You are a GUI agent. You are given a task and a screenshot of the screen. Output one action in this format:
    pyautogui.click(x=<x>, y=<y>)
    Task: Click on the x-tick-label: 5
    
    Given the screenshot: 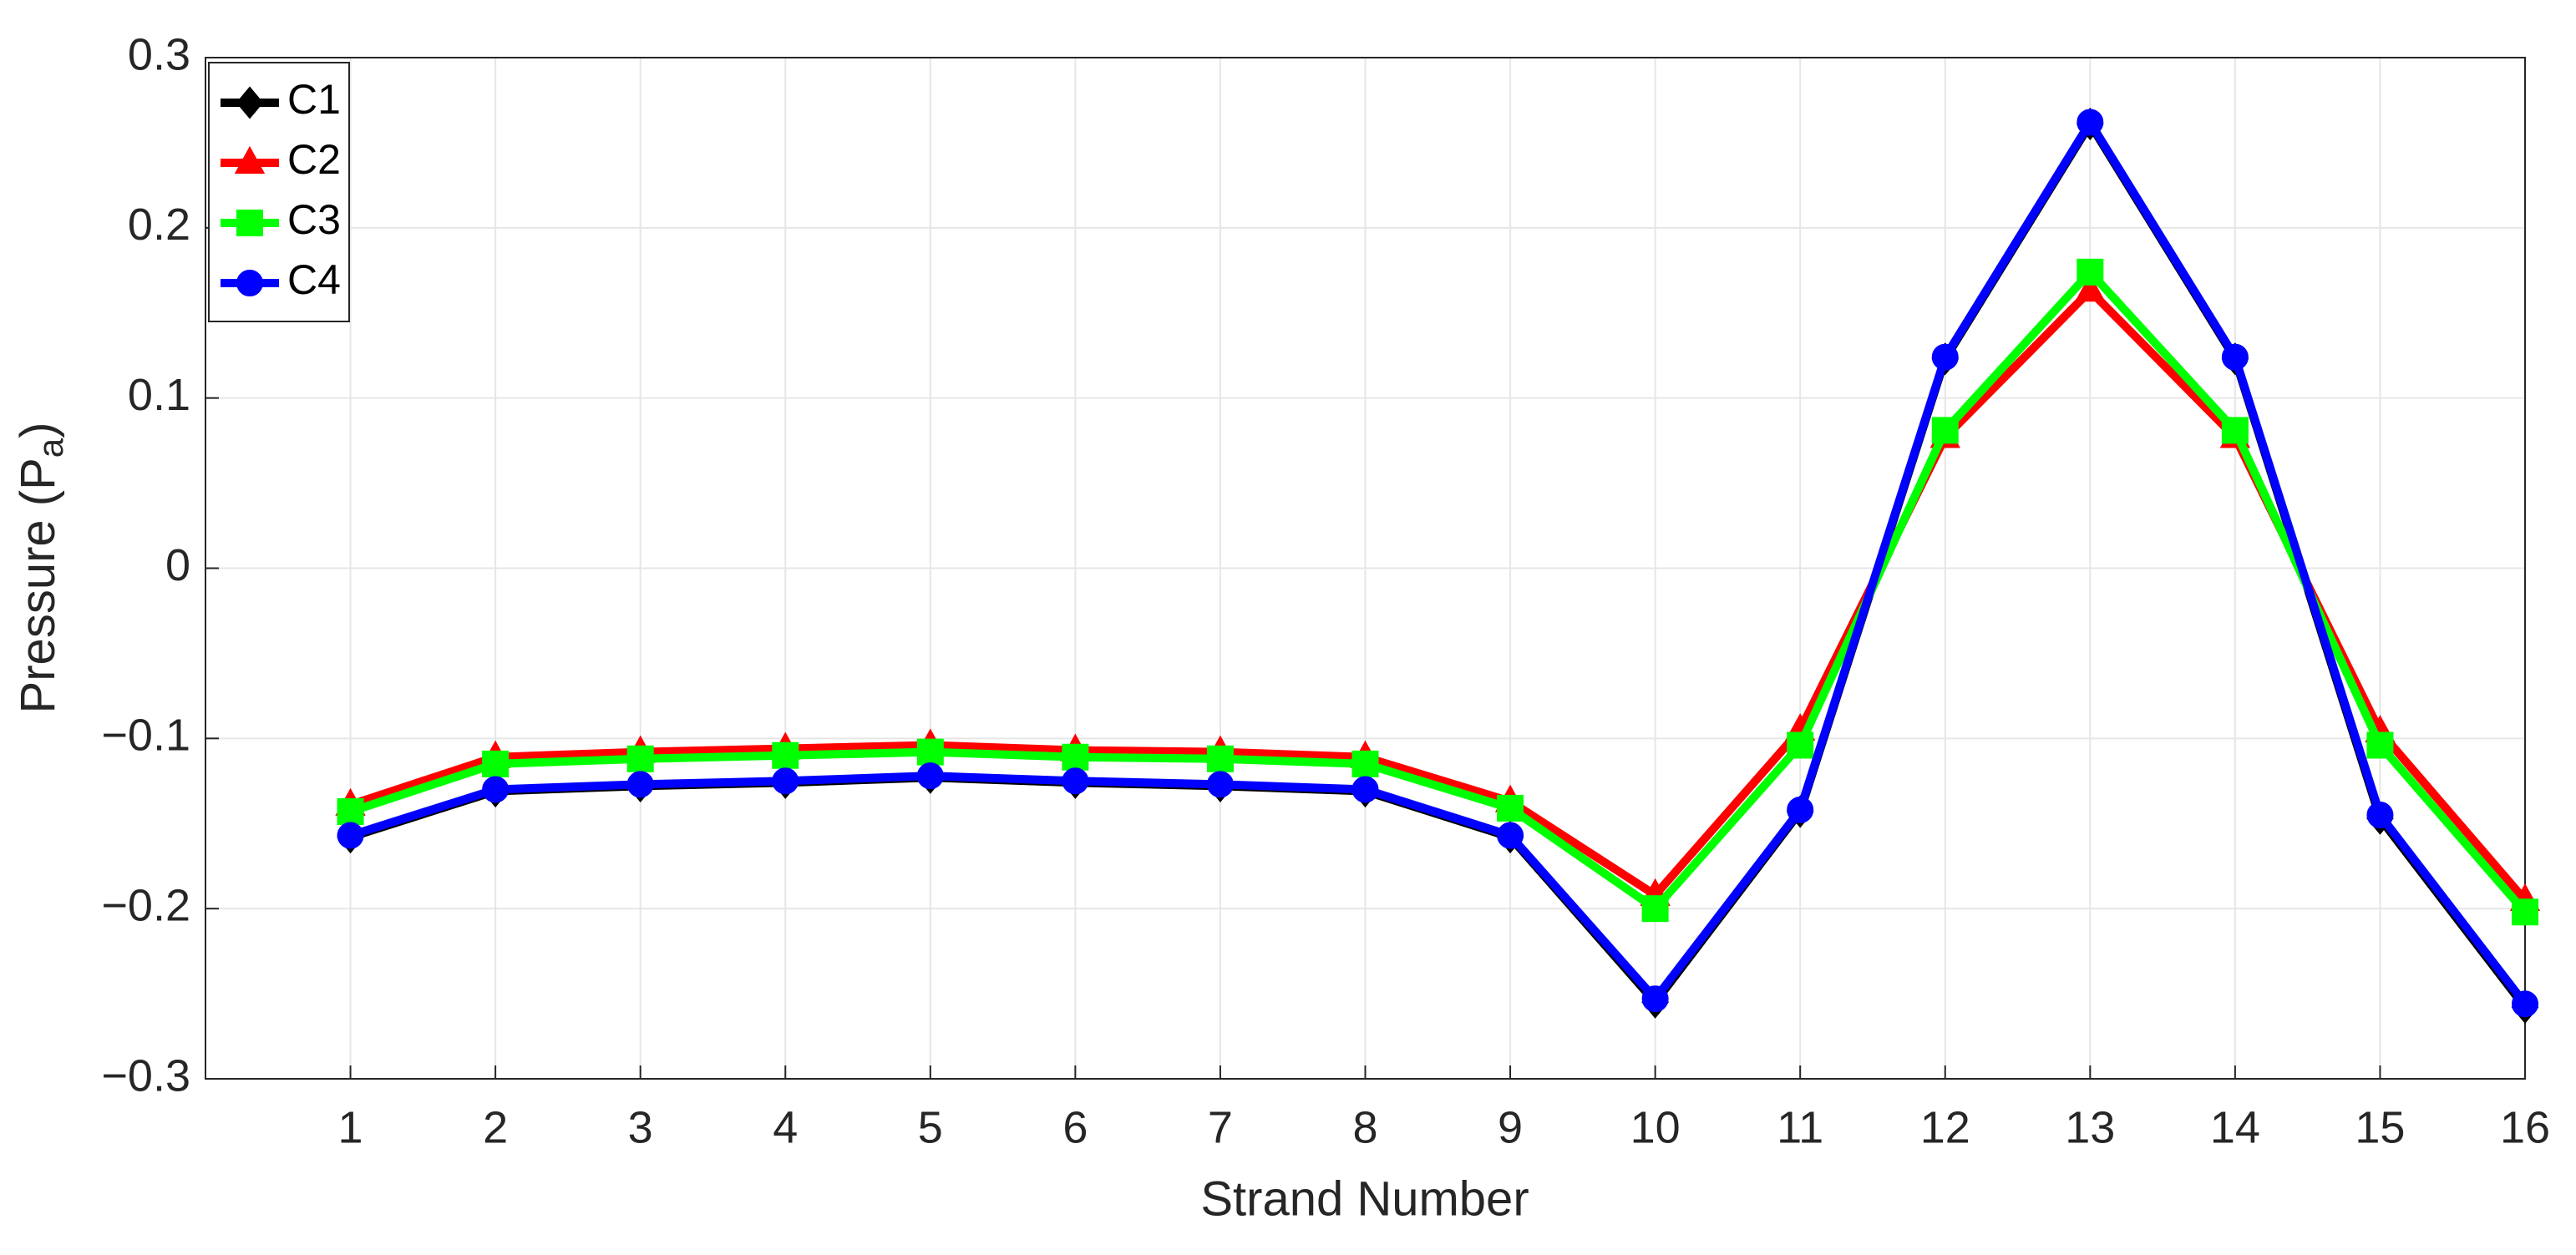 What is the action you would take?
    pyautogui.click(x=930, y=1127)
    